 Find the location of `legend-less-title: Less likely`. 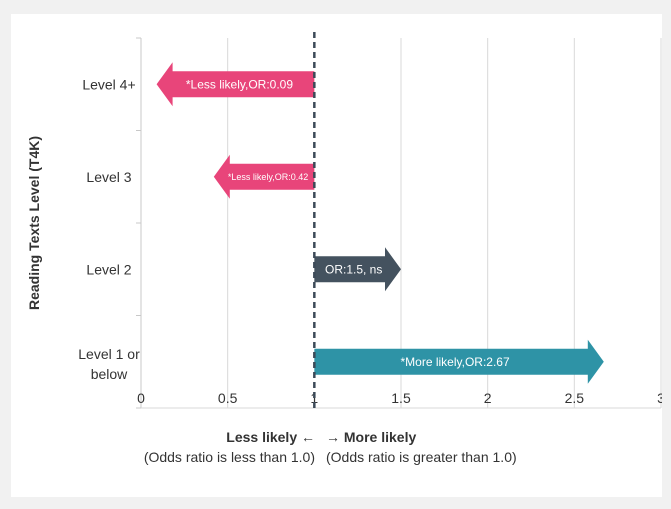

legend-less-title: Less likely is located at coordinates (262, 437).